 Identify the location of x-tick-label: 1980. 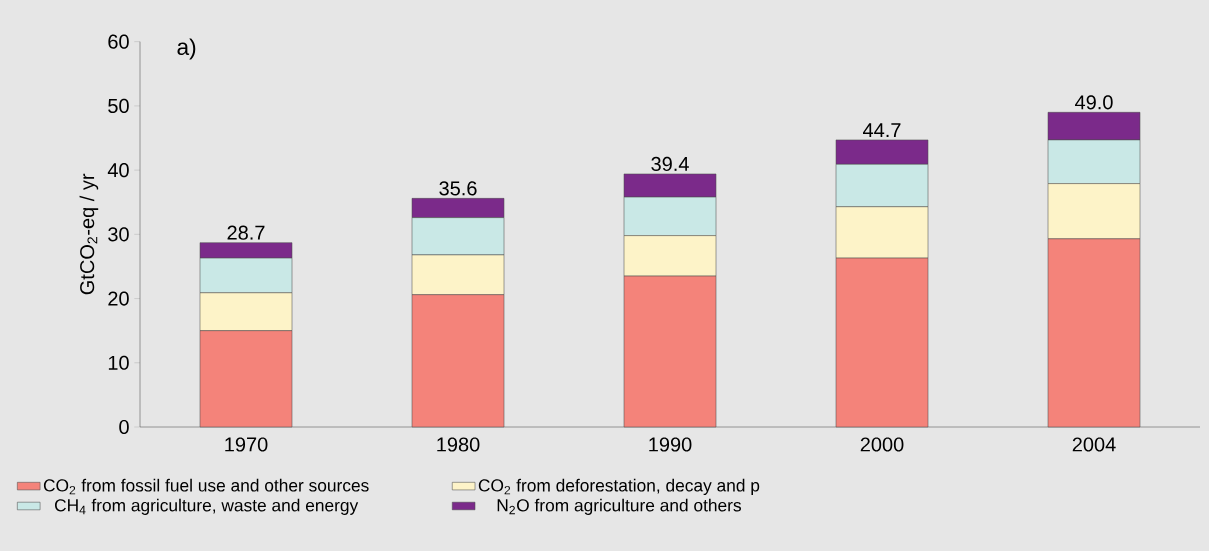
(458, 444).